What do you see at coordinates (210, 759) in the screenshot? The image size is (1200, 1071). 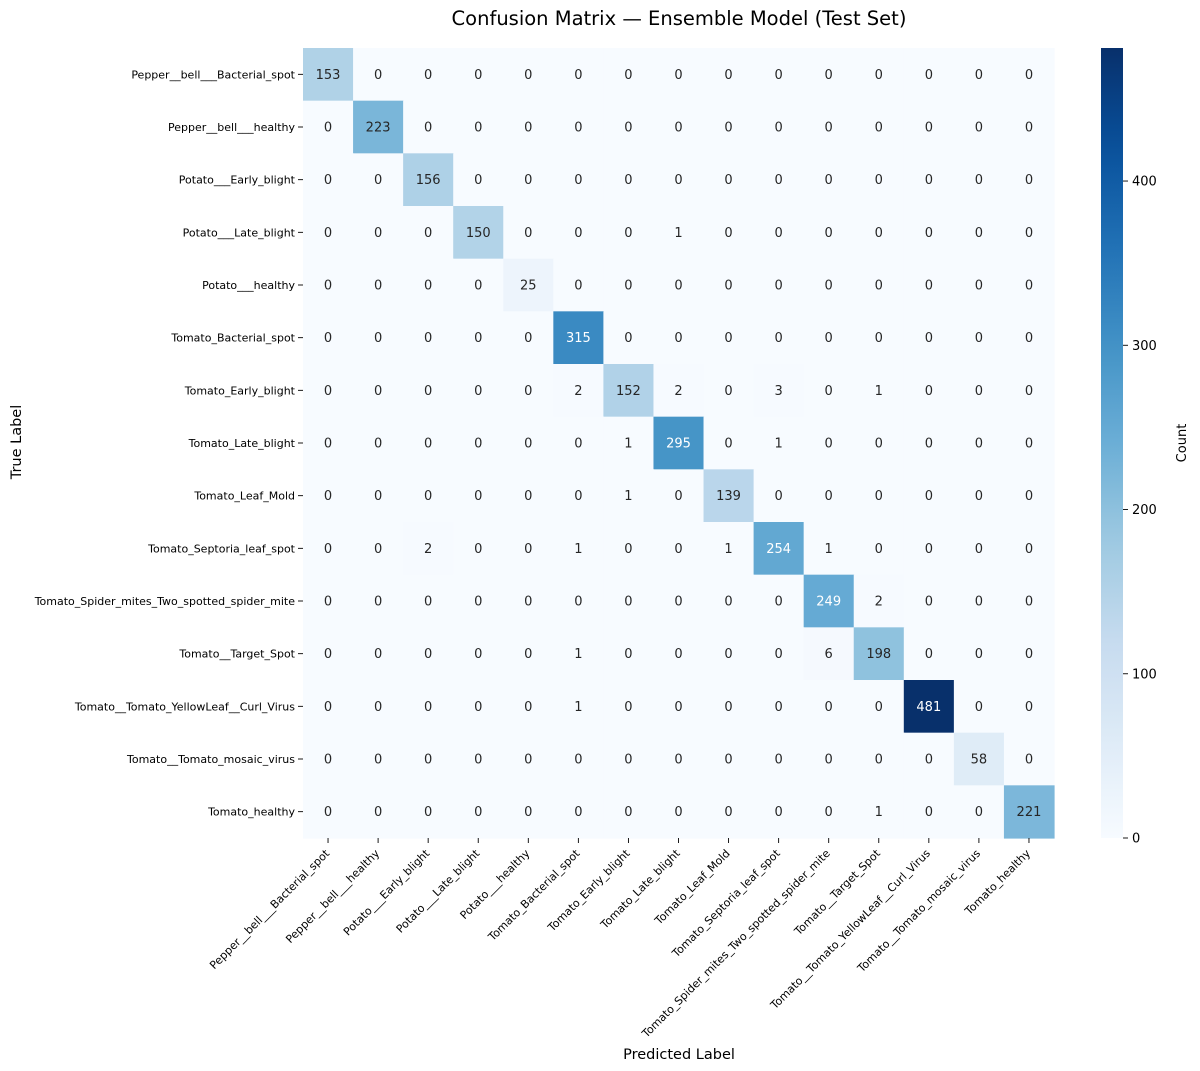 I see `y-tick-label: Tomato__Tomato_mosaic_virus` at bounding box center [210, 759].